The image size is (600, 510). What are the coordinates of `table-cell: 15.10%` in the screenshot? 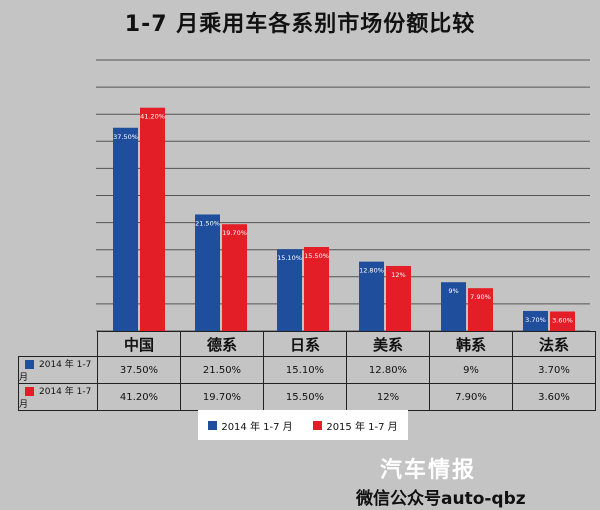 It's located at (305, 370).